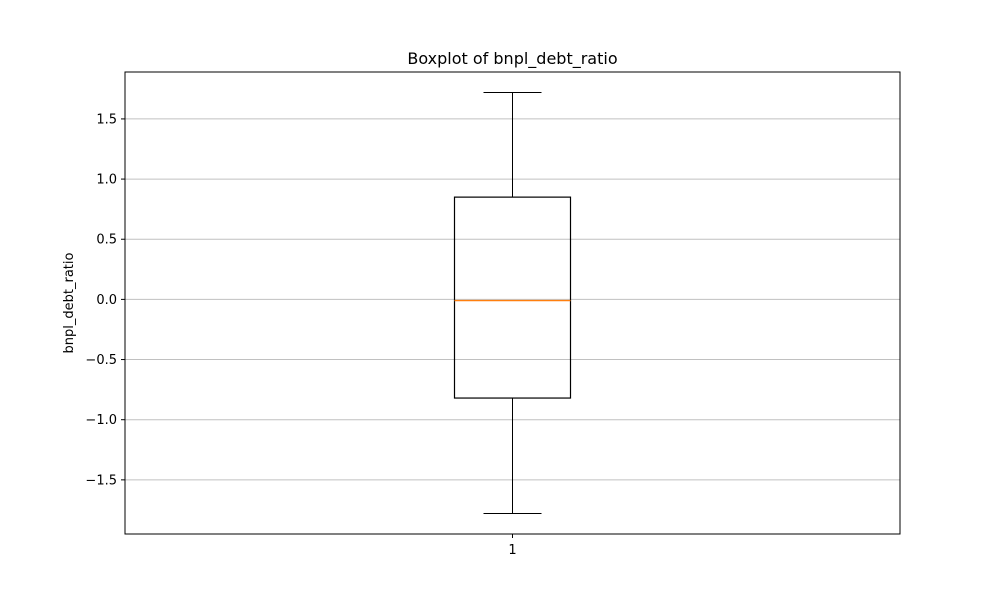 The width and height of the screenshot is (1000, 600). Describe the element at coordinates (512, 550) in the screenshot. I see `x-tick-label: 1` at that location.